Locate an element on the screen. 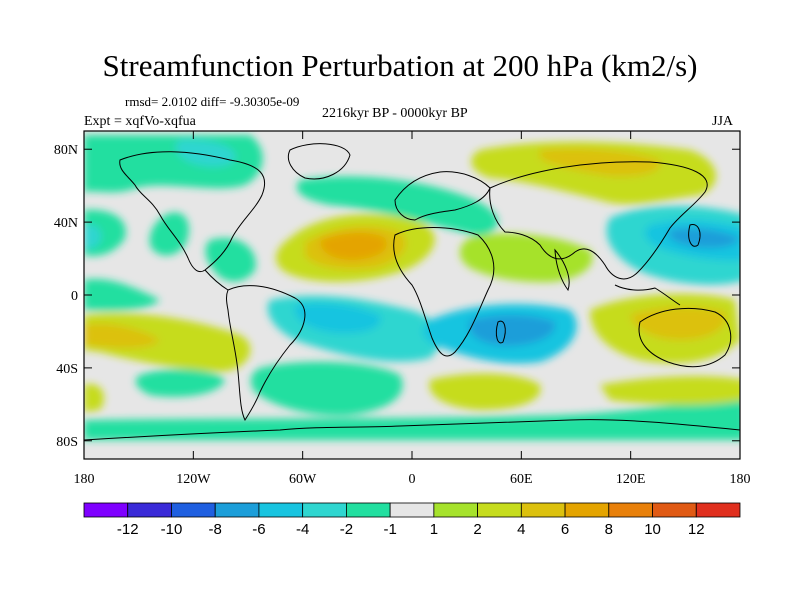 The width and height of the screenshot is (800, 600). stats-line: rmsd= 2.0102 diff= -9.30305e-09 is located at coordinates (212, 101).